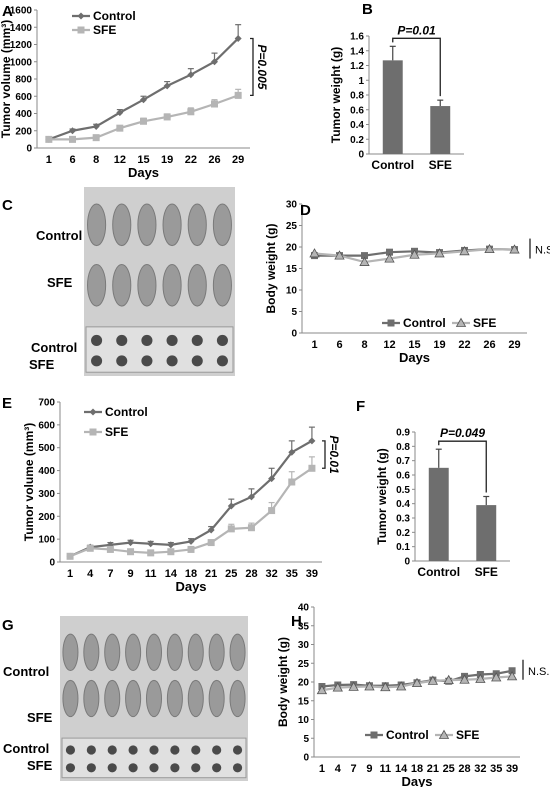 The image size is (550, 787). Describe the element at coordinates (403, 433) in the screenshot. I see `y-tick-label: 0.9` at that location.